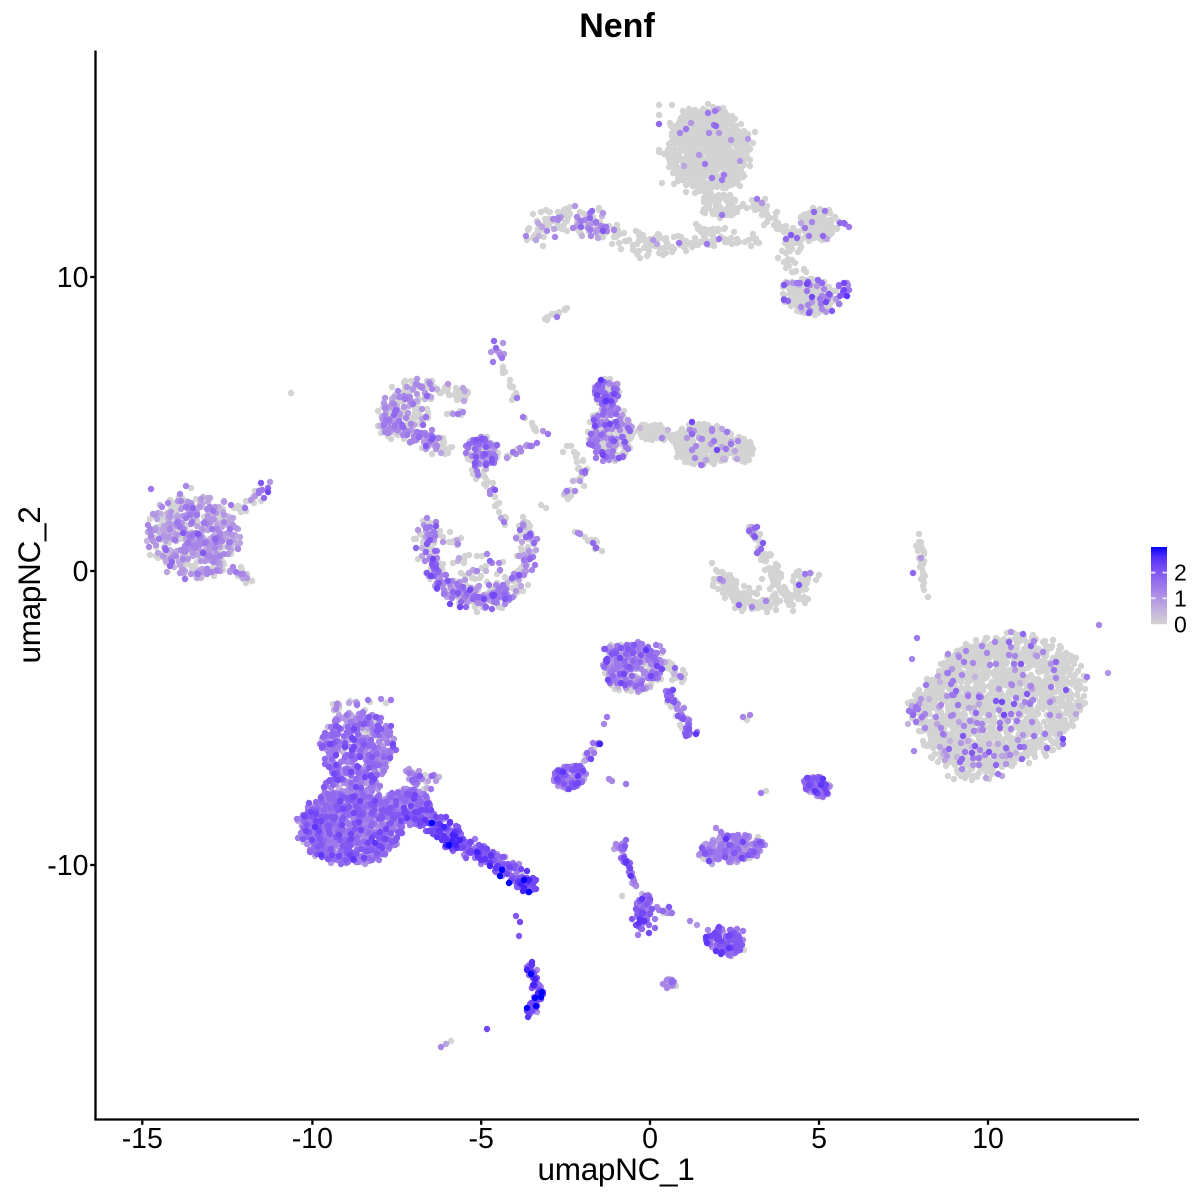 This screenshot has height=1200, width=1200. Describe the element at coordinates (29, 585) in the screenshot. I see `svg-text: umapNC_2` at that location.